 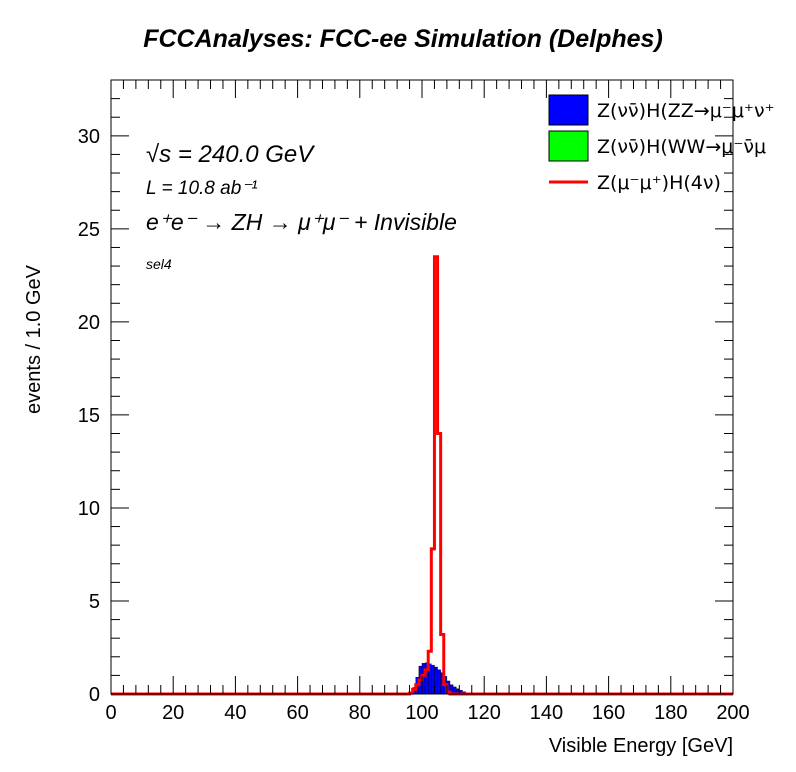 What do you see at coordinates (94, 602) in the screenshot?
I see `y-tick-label: 5` at bounding box center [94, 602].